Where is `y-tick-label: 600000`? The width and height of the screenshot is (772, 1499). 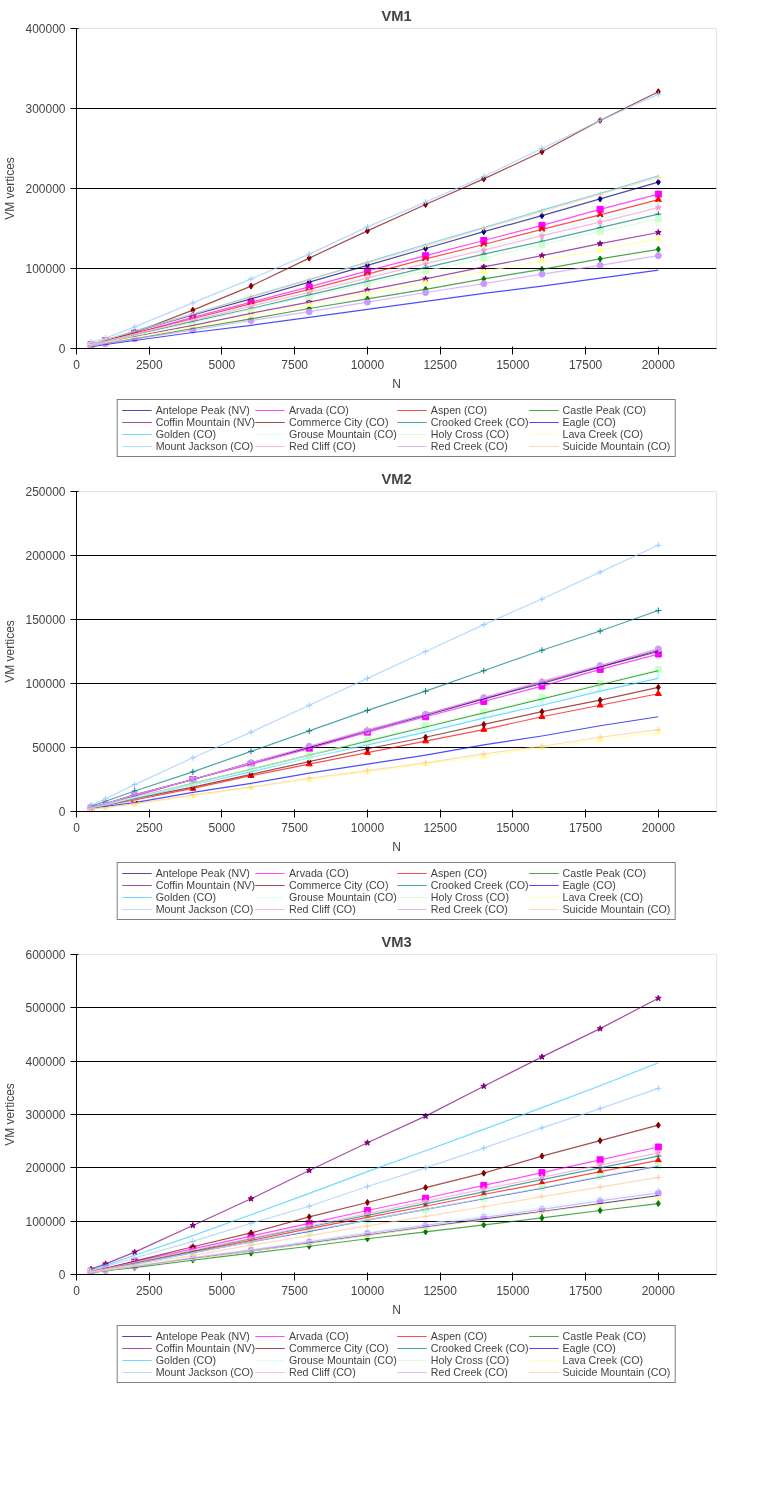
y-tick-label: 600000 is located at coordinates (45, 955).